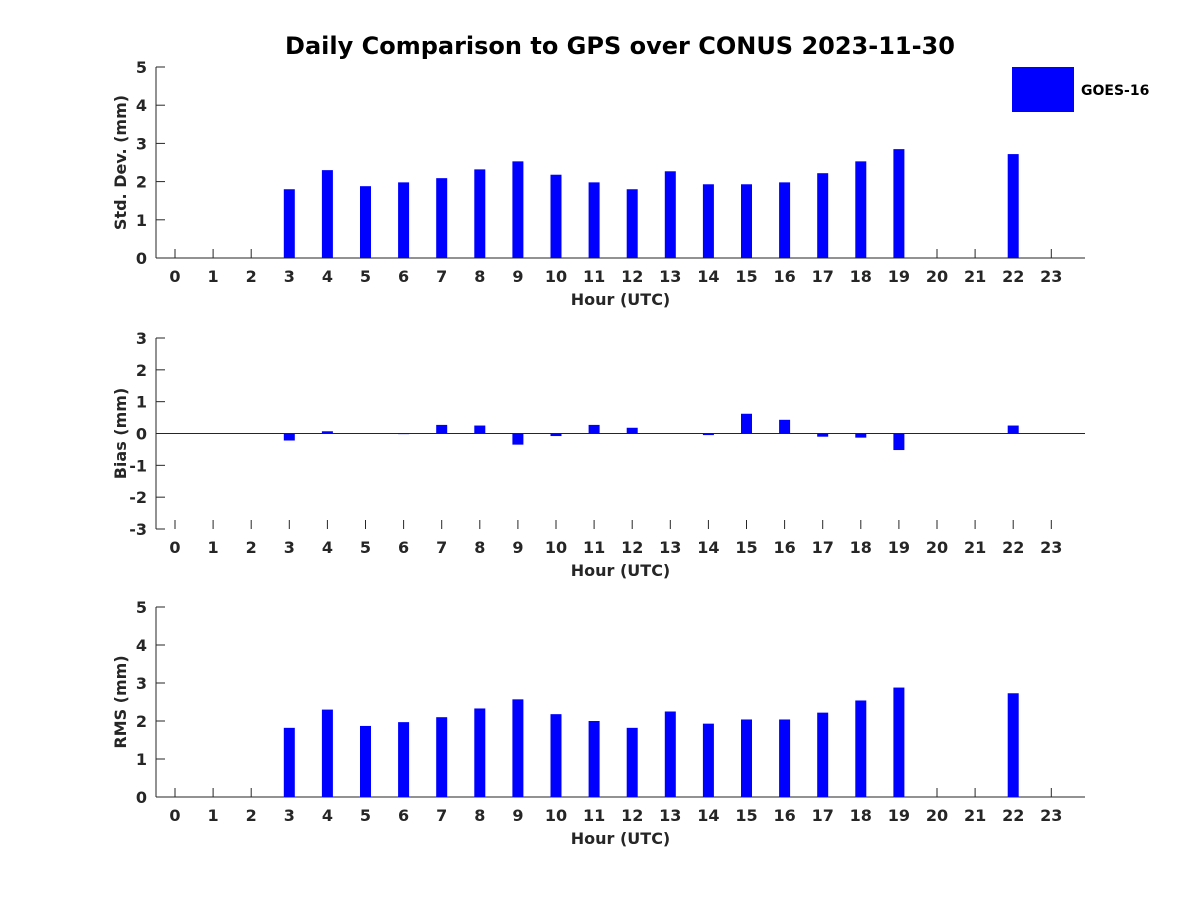 This screenshot has height=900, width=1200. I want to click on x-tick-label: 1, so click(213, 547).